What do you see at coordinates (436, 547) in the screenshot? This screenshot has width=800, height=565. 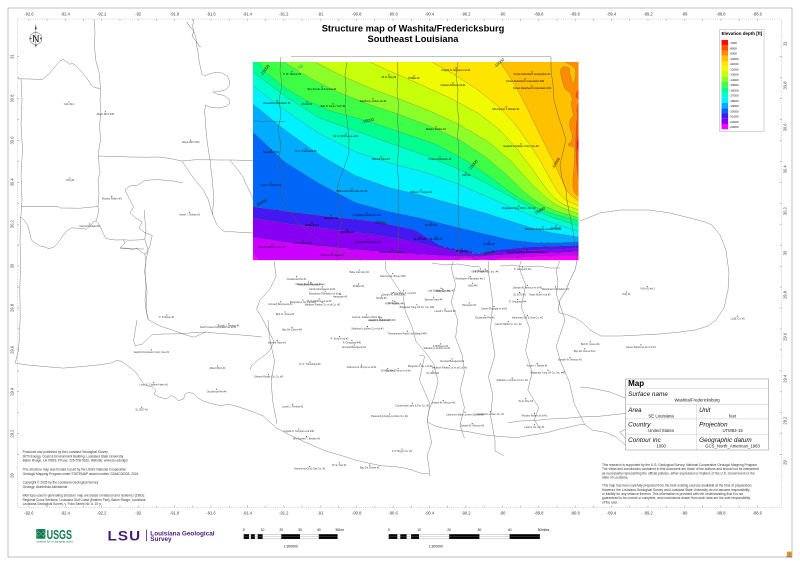 I see `svg-text: 1:300000` at bounding box center [436, 547].